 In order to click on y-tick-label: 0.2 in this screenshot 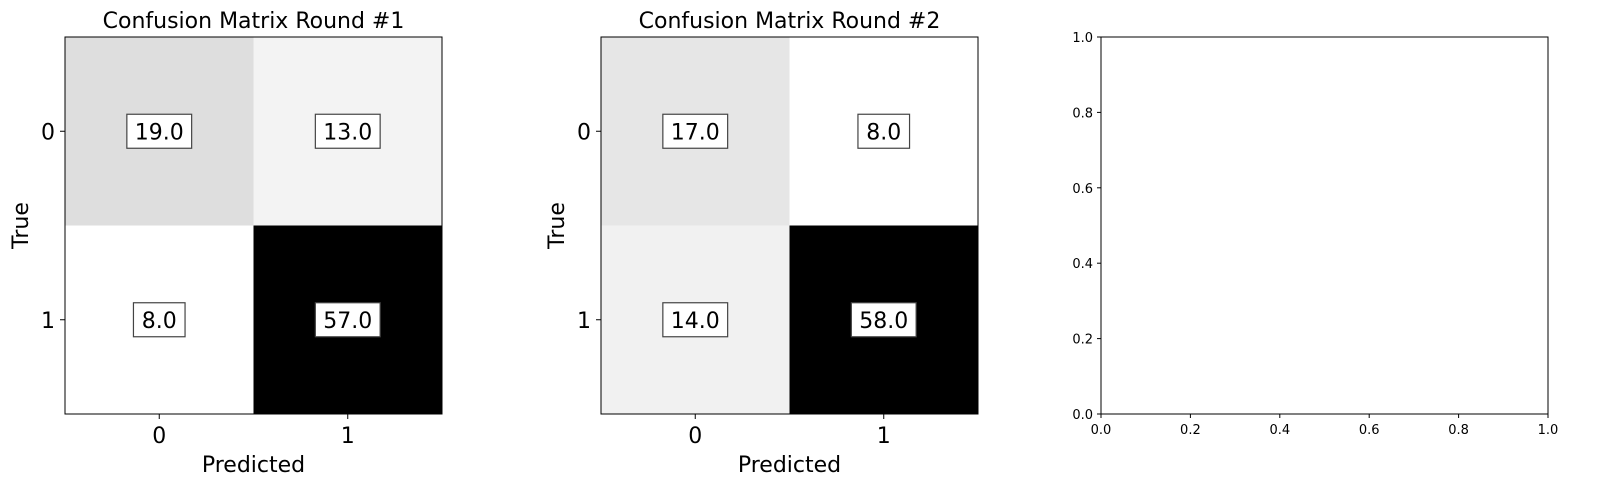, I will do `click(1082, 340)`.